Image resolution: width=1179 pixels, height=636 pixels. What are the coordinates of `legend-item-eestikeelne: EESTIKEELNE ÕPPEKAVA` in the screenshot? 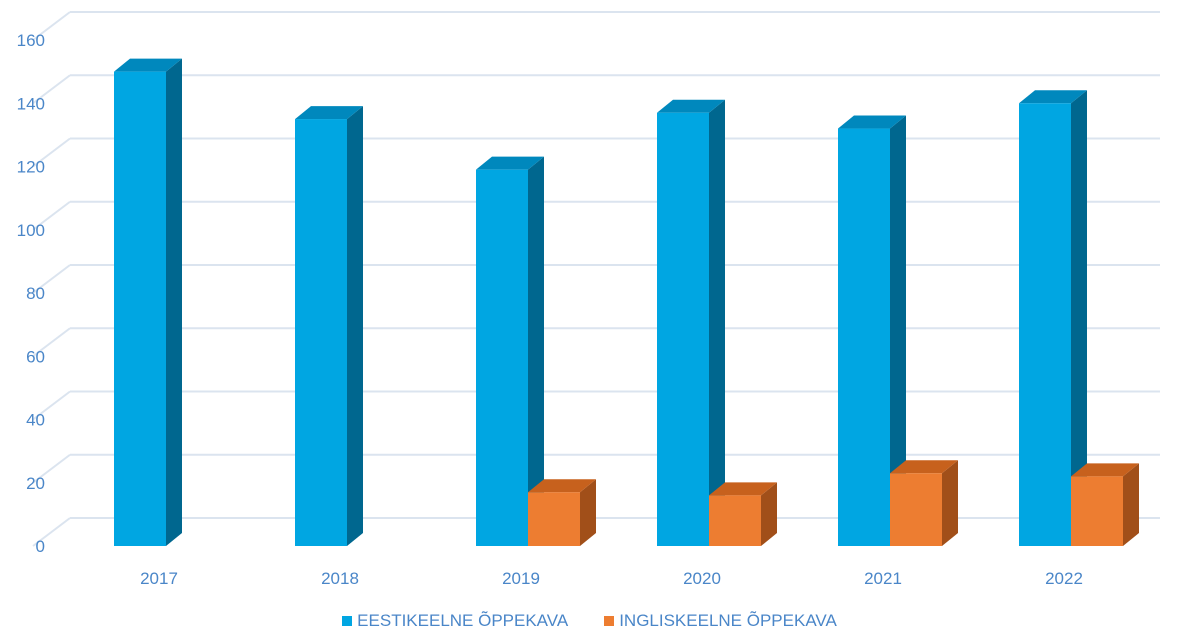 It's located at (455, 621).